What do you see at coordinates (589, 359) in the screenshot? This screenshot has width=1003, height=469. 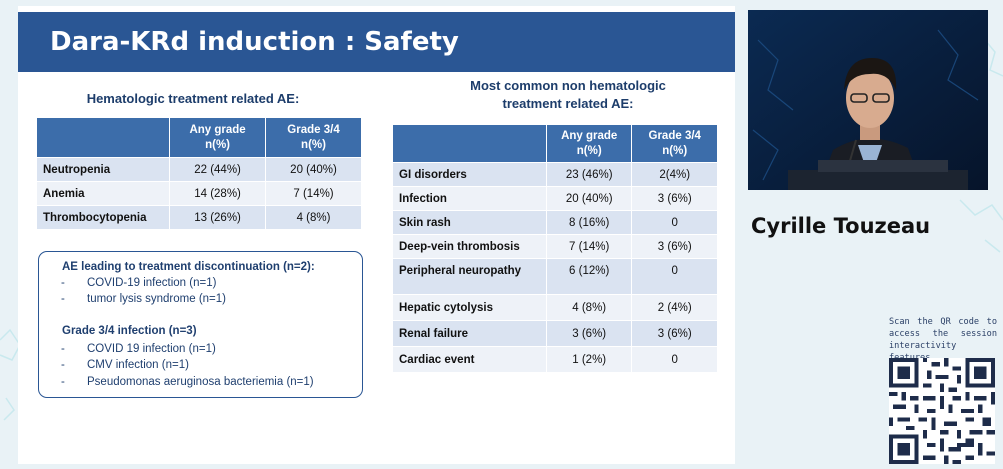 I see `row-any-grade: 1 (2%)` at bounding box center [589, 359].